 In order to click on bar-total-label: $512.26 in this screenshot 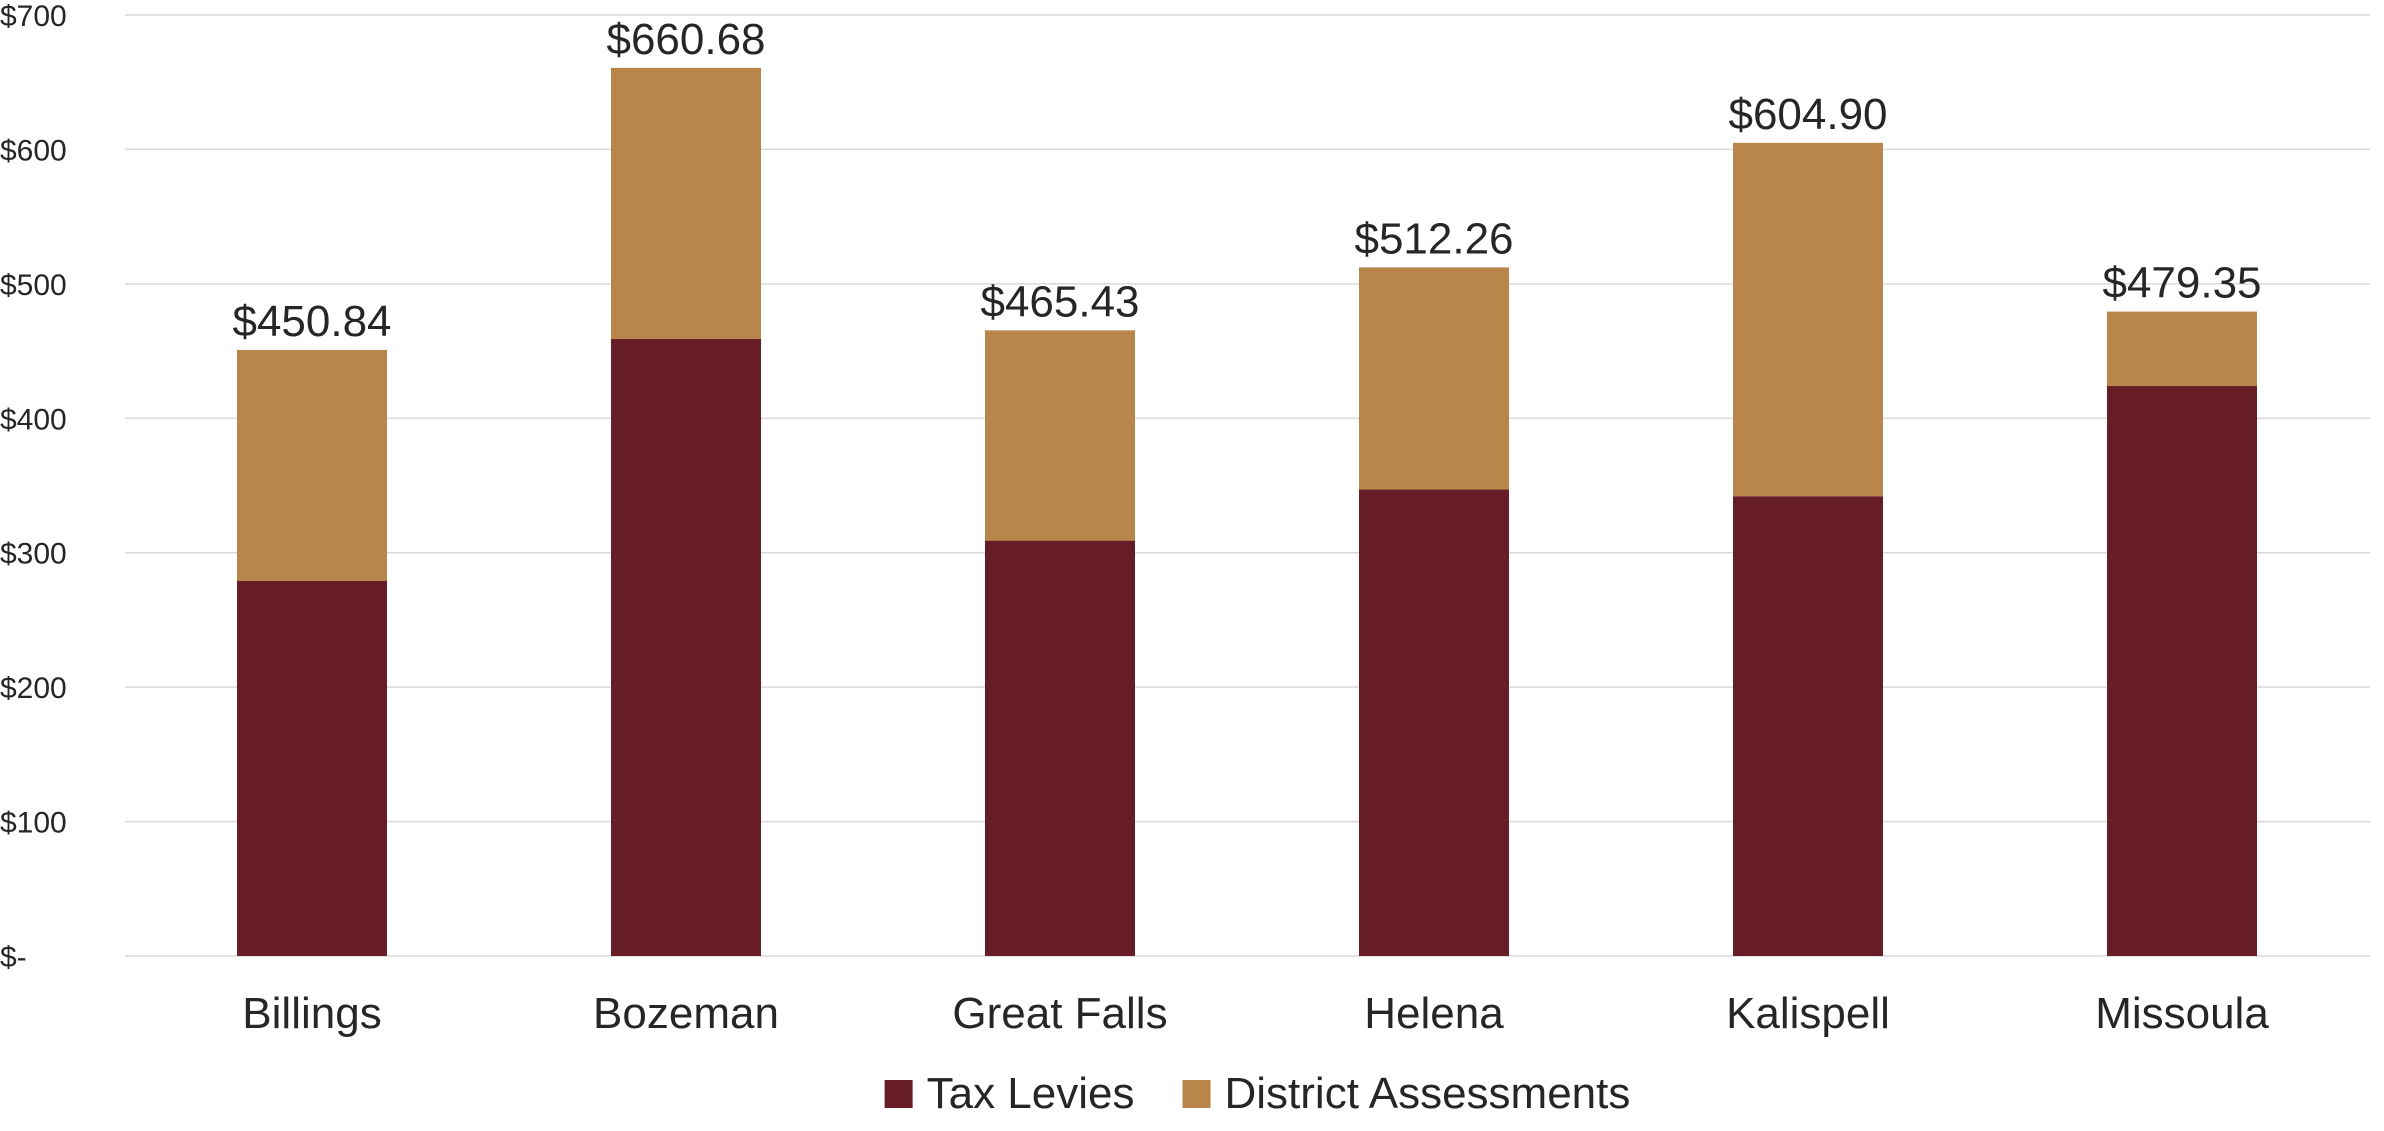, I will do `click(1433, 238)`.